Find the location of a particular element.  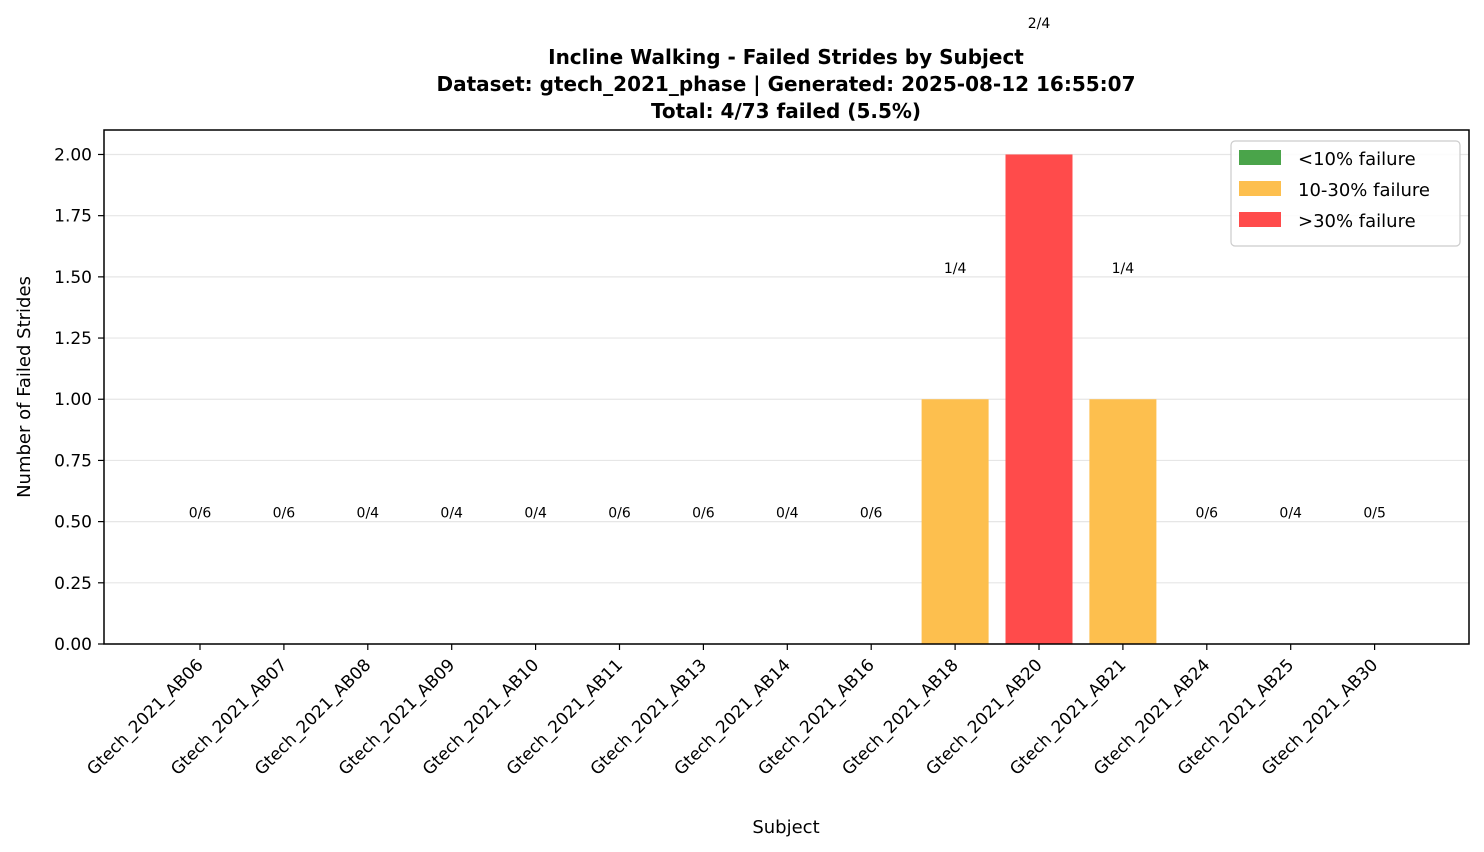

y-axis-label: Number of Failed Strides is located at coordinates (24, 387).